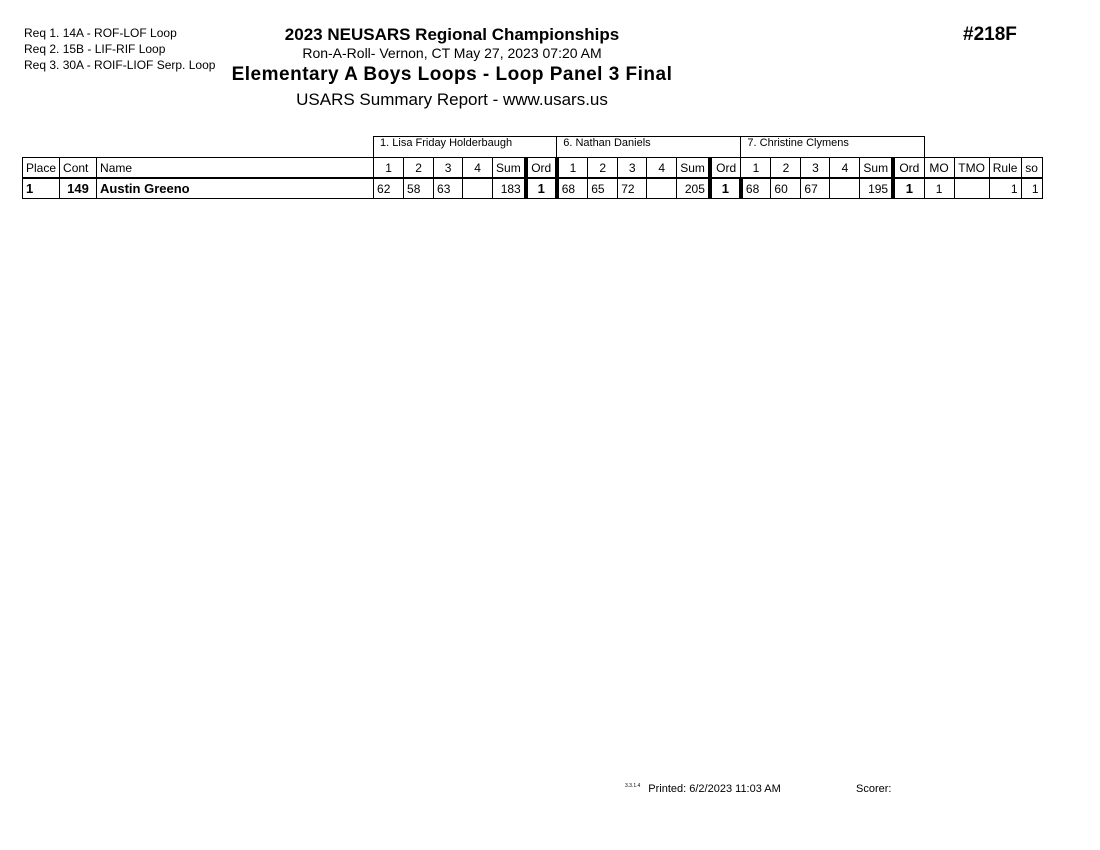  What do you see at coordinates (509, 188) in the screenshot?
I see `j1-sum: 183` at bounding box center [509, 188].